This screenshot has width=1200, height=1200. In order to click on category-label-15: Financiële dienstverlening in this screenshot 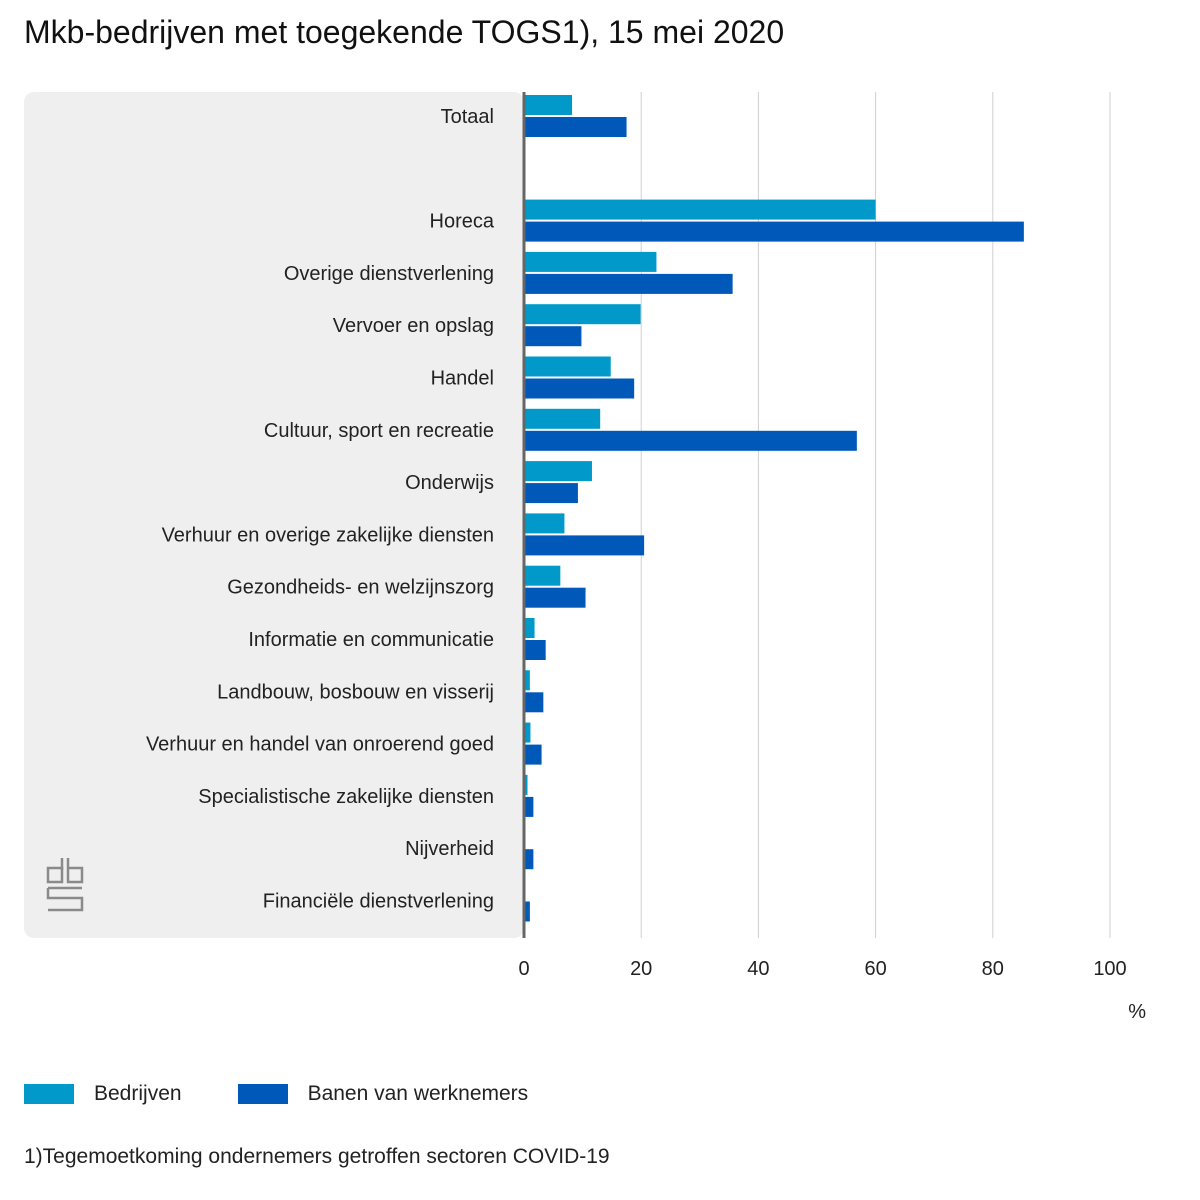, I will do `click(378, 902)`.